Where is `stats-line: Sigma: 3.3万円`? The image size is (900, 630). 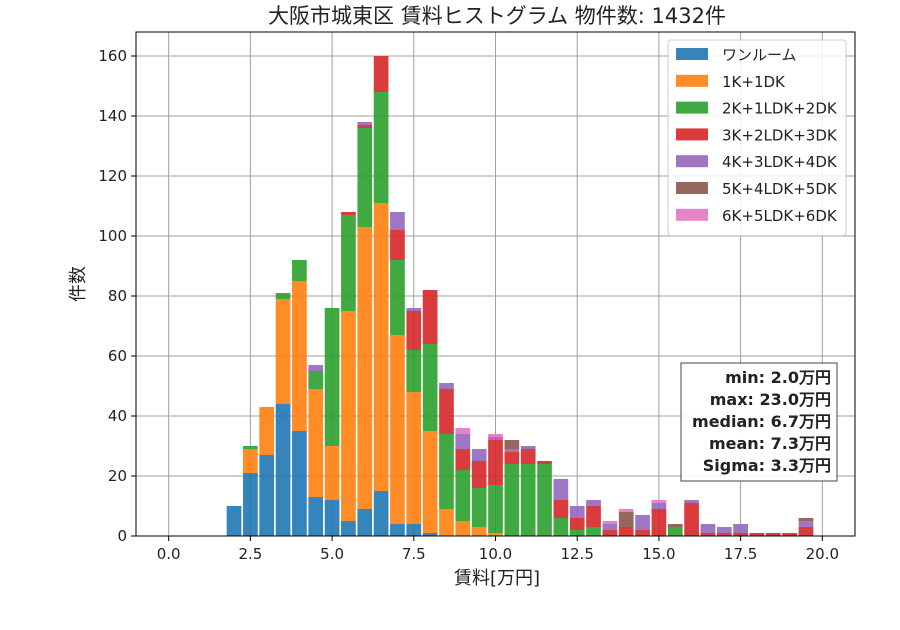 stats-line: Sigma: 3.3万円 is located at coordinates (767, 465).